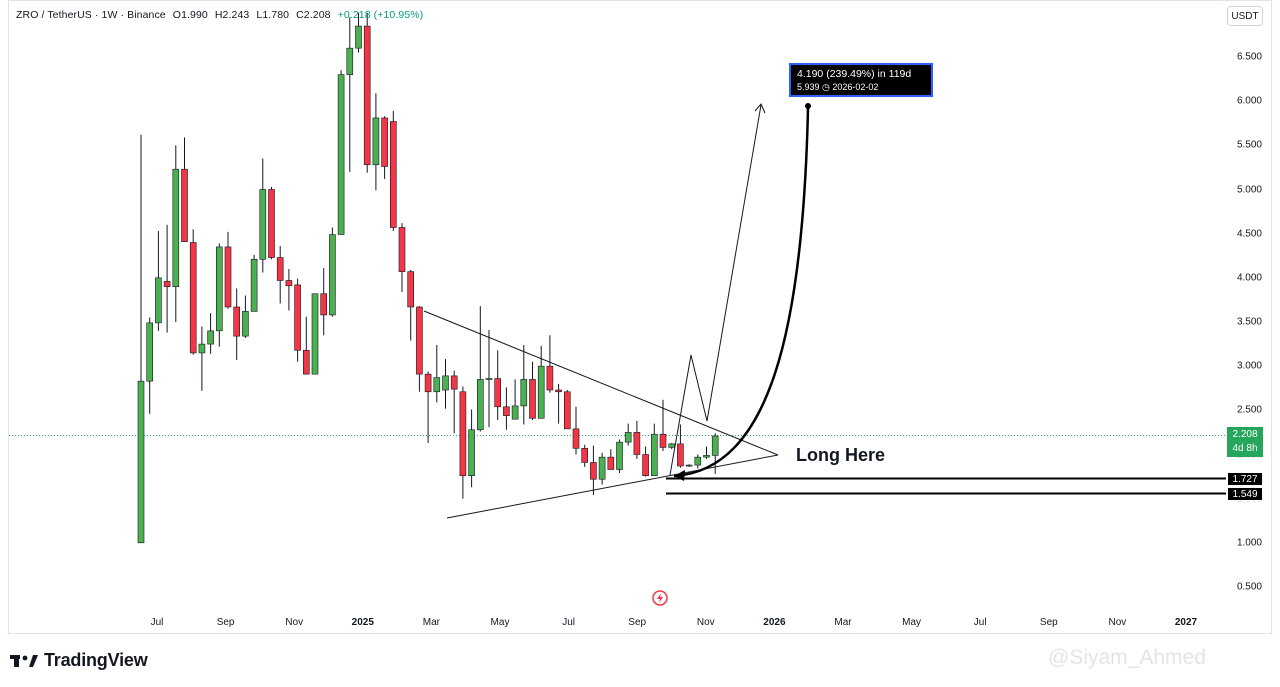 The image size is (1280, 687). I want to click on currency-button: USDT, so click(1245, 16).